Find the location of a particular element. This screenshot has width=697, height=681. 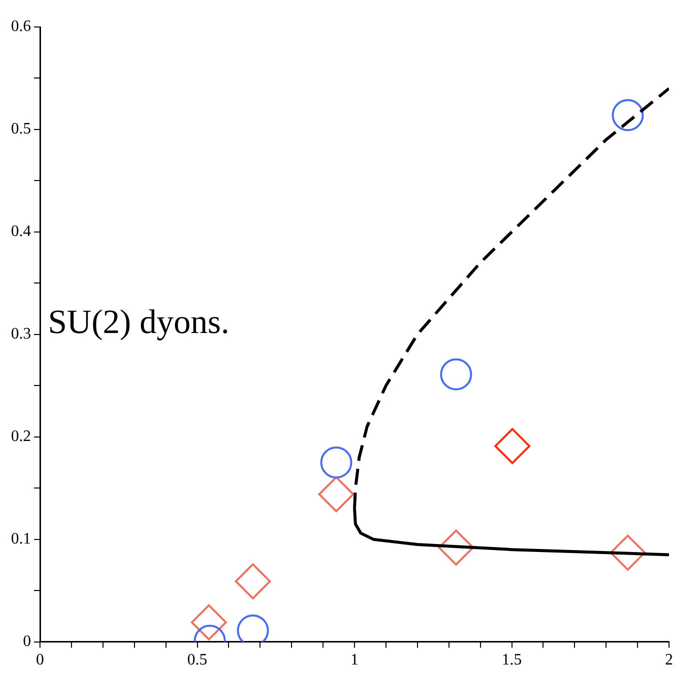

y-tick-label: 0.4 is located at coordinates (21, 231).